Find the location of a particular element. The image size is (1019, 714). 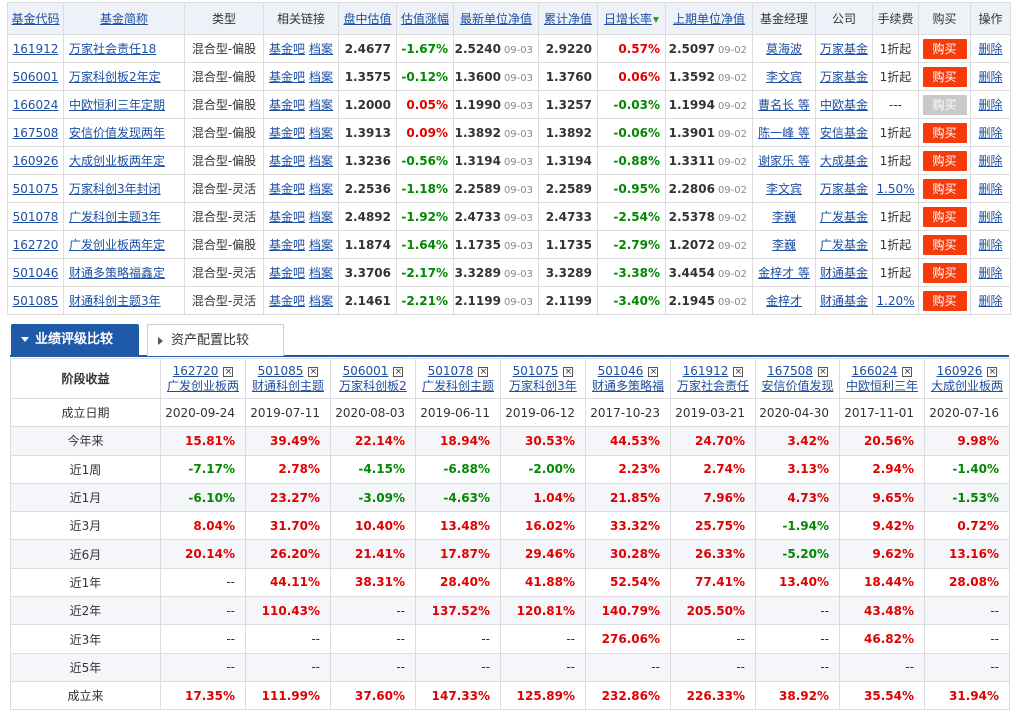

fee-link: 1.50% is located at coordinates (895, 188).